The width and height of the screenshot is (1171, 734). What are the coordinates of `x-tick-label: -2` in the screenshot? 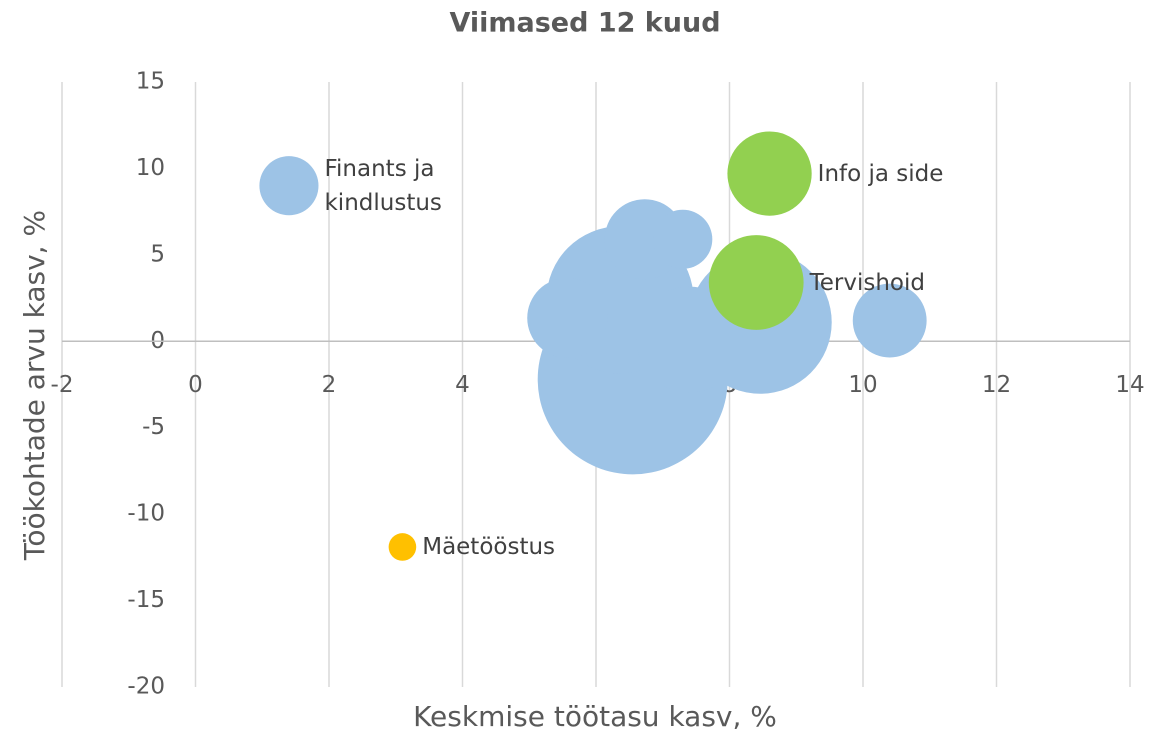 It's located at (62, 385).